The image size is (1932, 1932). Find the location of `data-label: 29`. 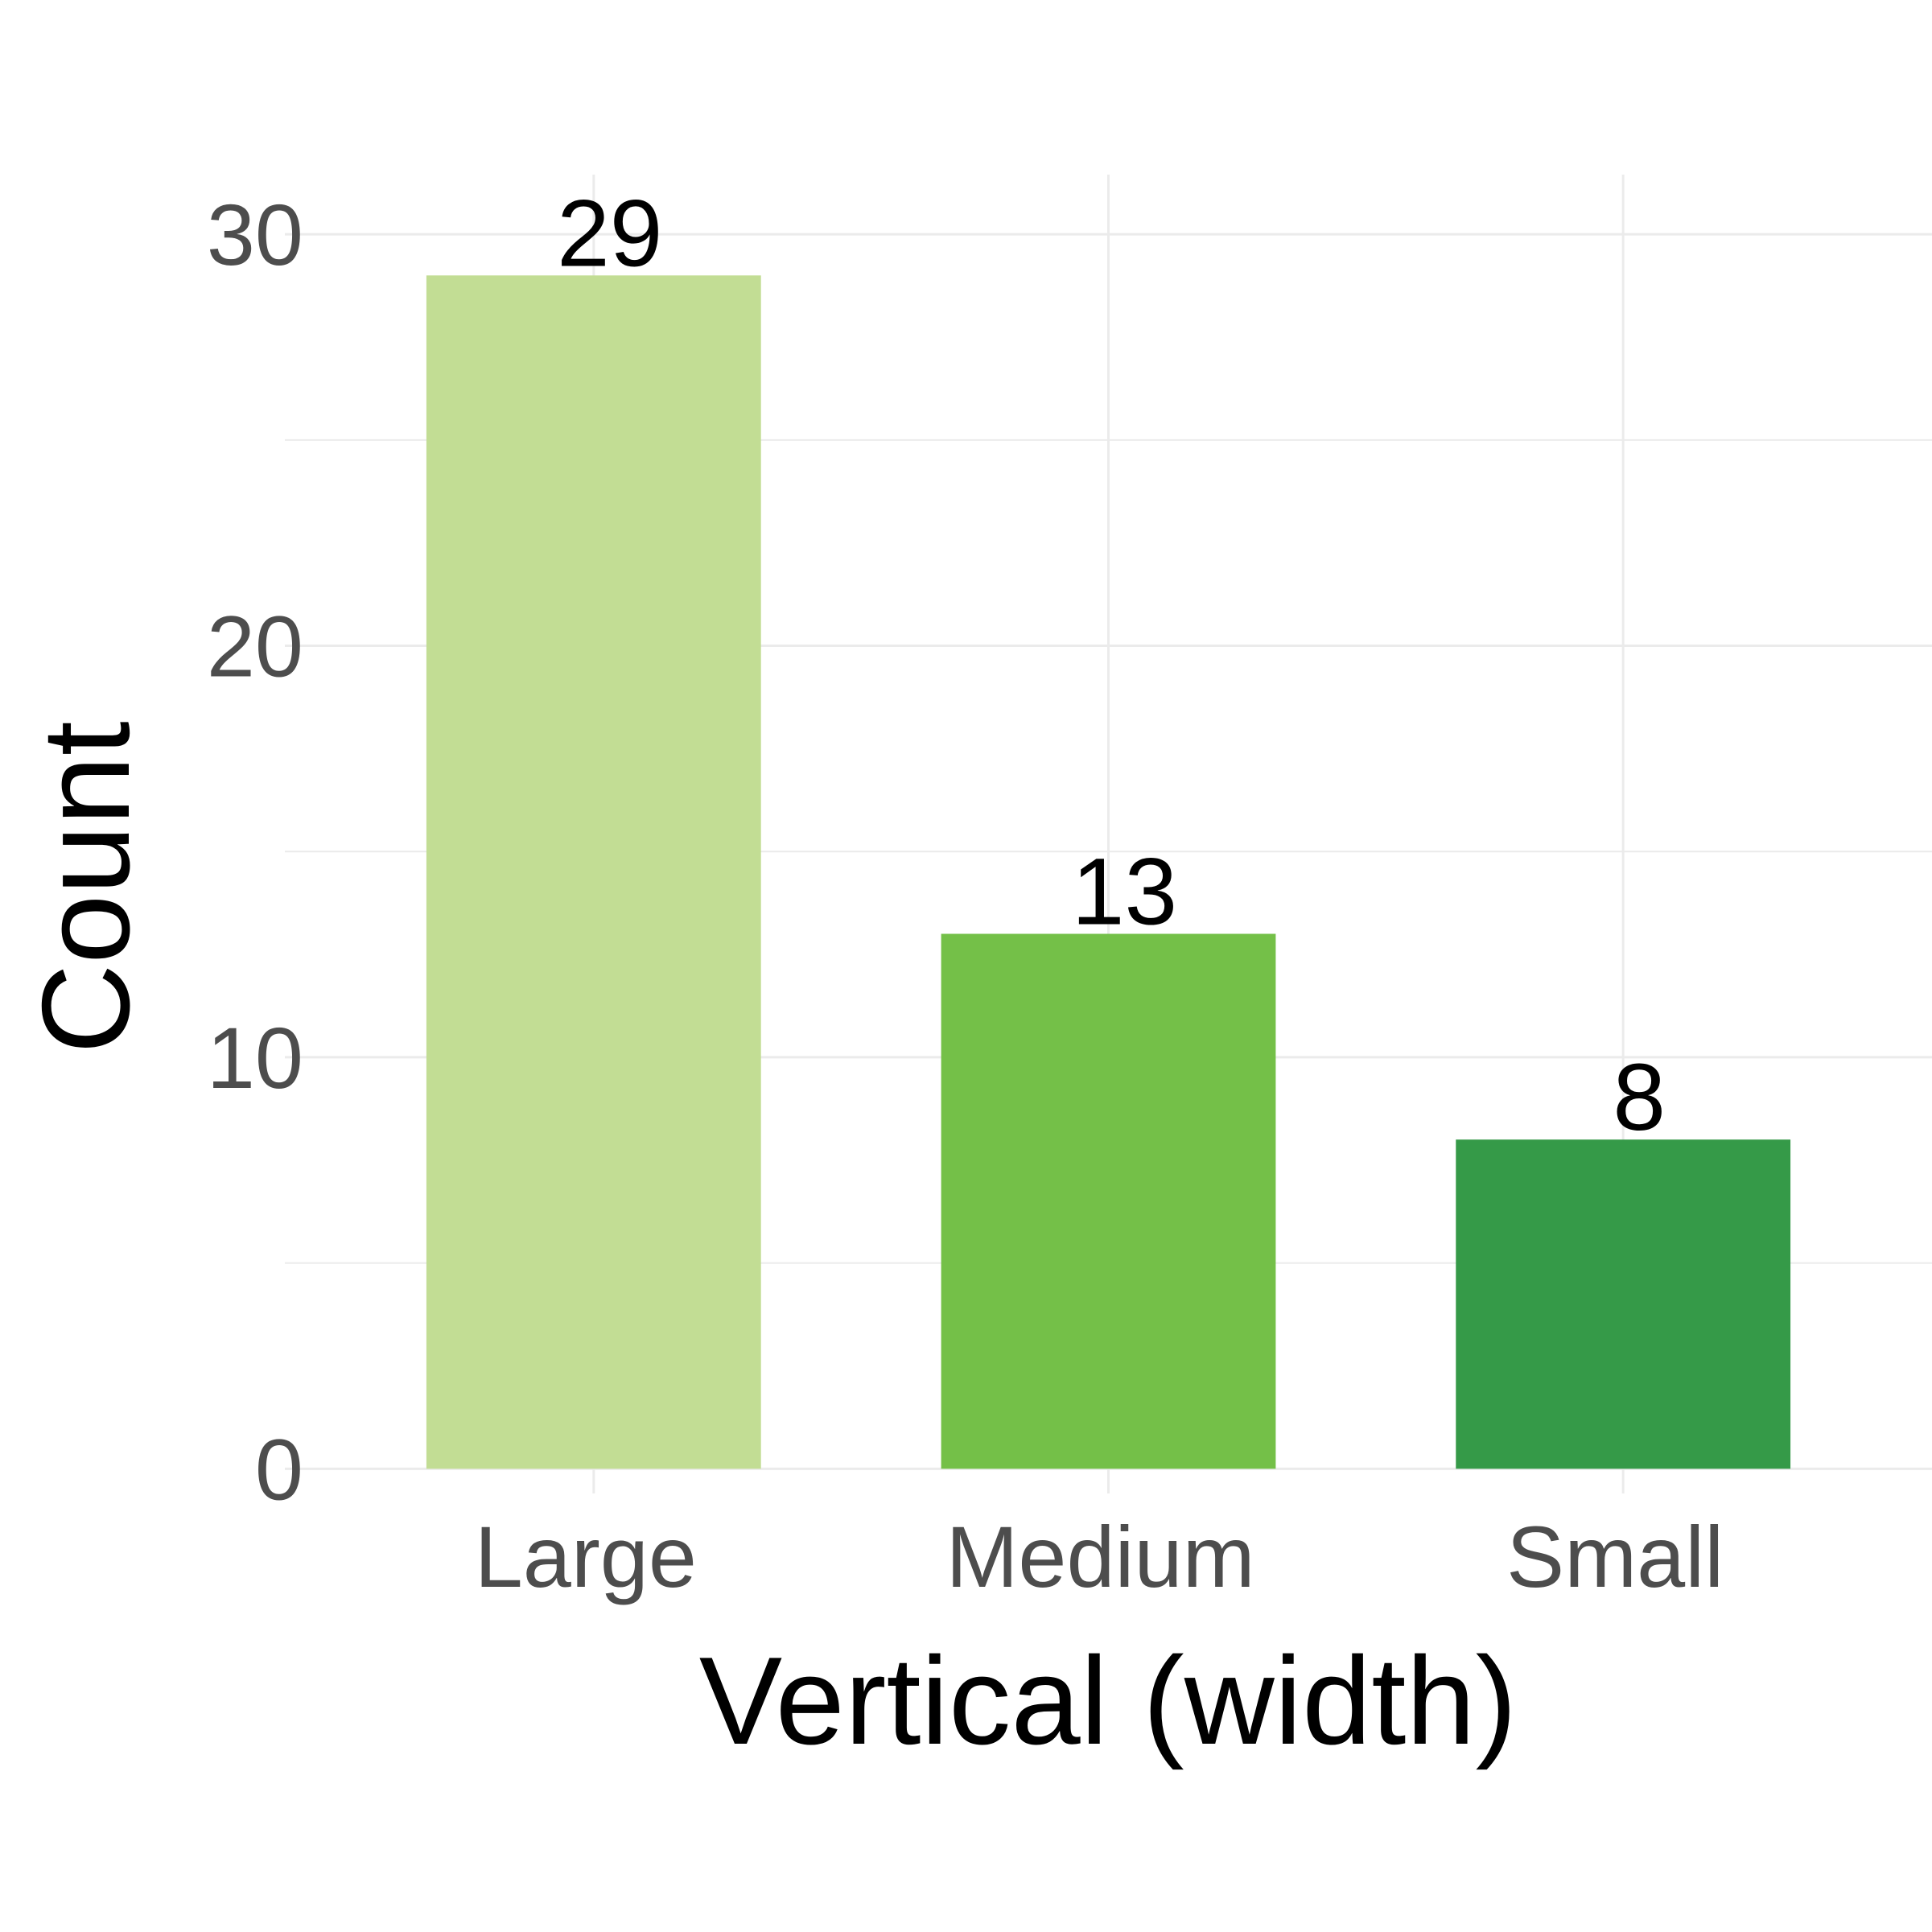

data-label: 29 is located at coordinates (609, 233).